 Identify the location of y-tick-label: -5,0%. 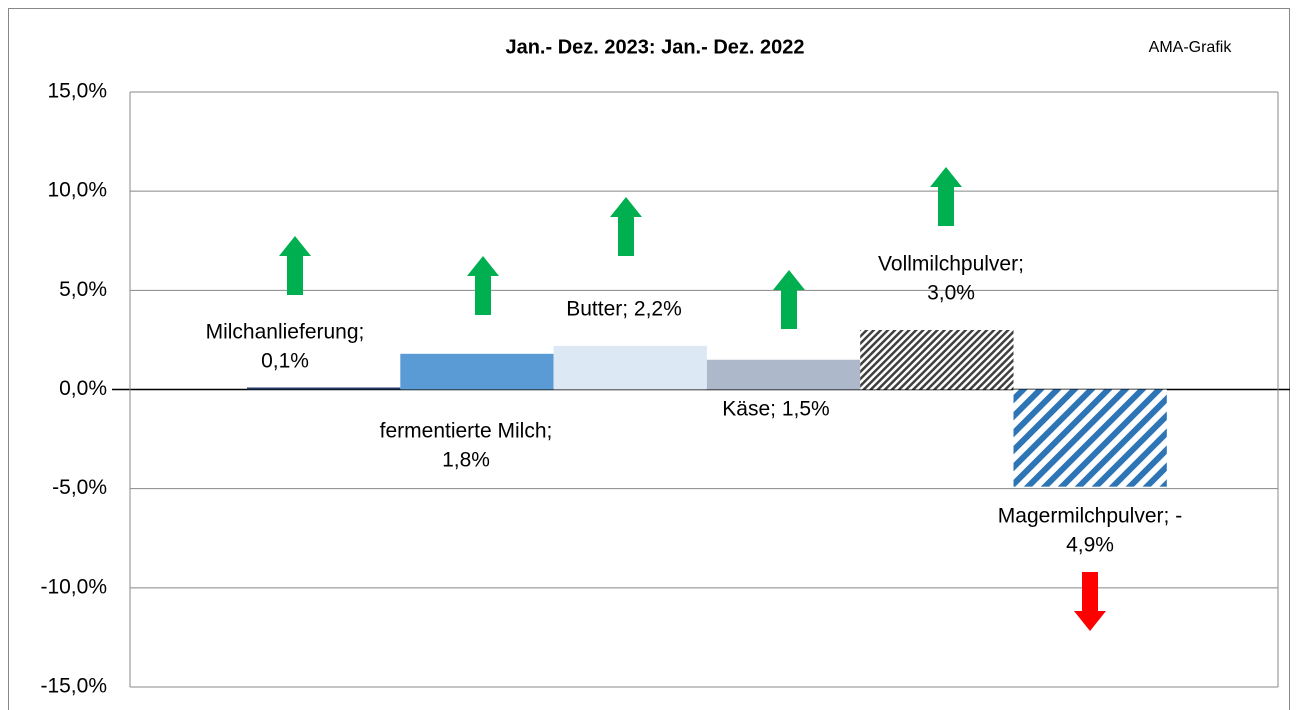
(79, 487).